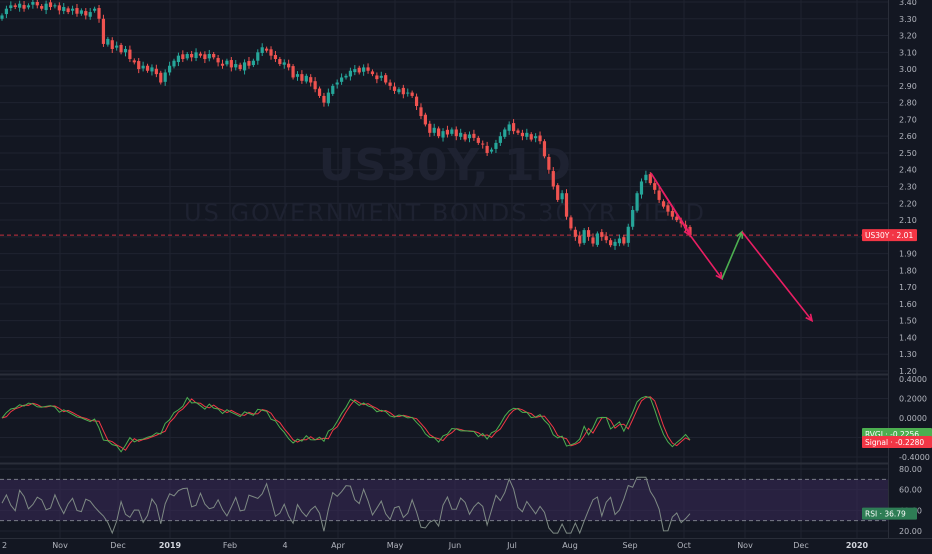 The width and height of the screenshot is (932, 554). Describe the element at coordinates (910, 531) in the screenshot. I see `rsi-tick-label: 20.00` at that location.